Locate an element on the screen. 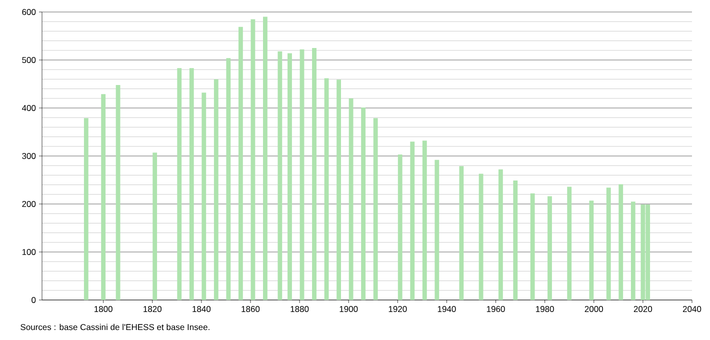  x-tick-label: 2000 is located at coordinates (593, 309).